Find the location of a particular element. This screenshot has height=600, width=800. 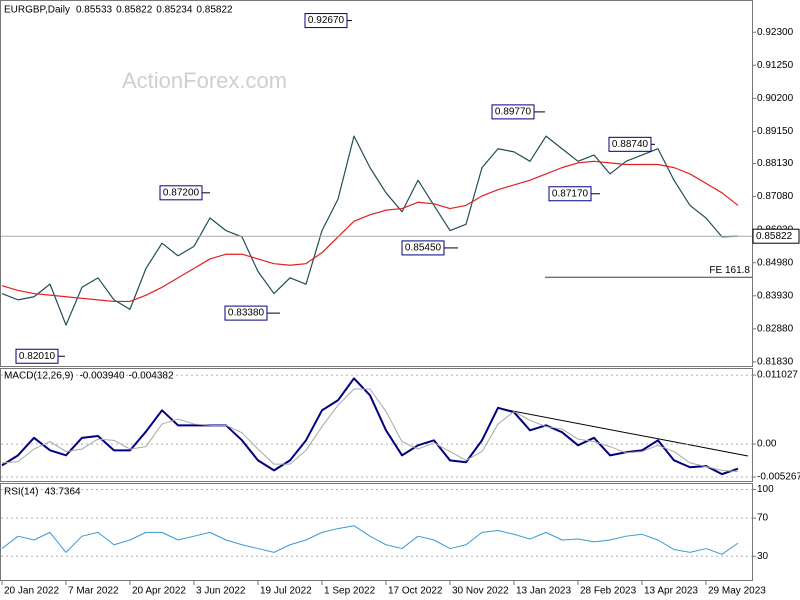

y-tick-label: 0.81830 is located at coordinates (775, 362).